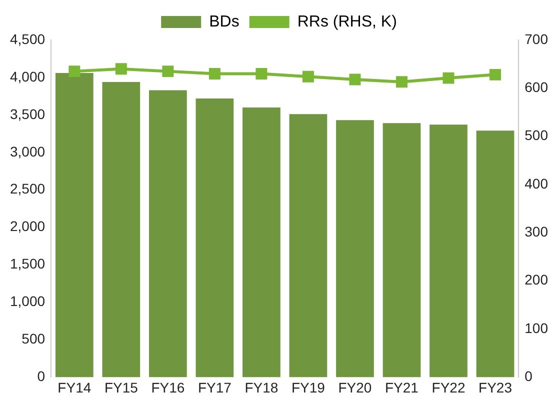 The width and height of the screenshot is (560, 404). I want to click on y-tick-label: 500, so click(34, 338).